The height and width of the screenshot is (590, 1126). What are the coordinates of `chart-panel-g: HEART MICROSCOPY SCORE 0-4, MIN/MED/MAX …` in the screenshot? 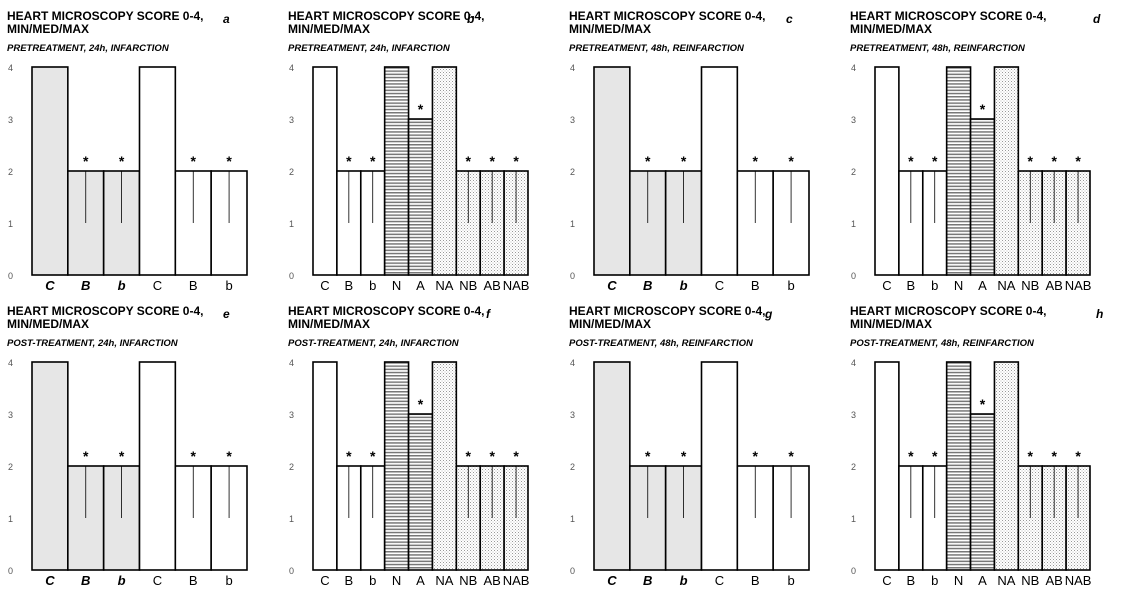 It's located at (702, 442).